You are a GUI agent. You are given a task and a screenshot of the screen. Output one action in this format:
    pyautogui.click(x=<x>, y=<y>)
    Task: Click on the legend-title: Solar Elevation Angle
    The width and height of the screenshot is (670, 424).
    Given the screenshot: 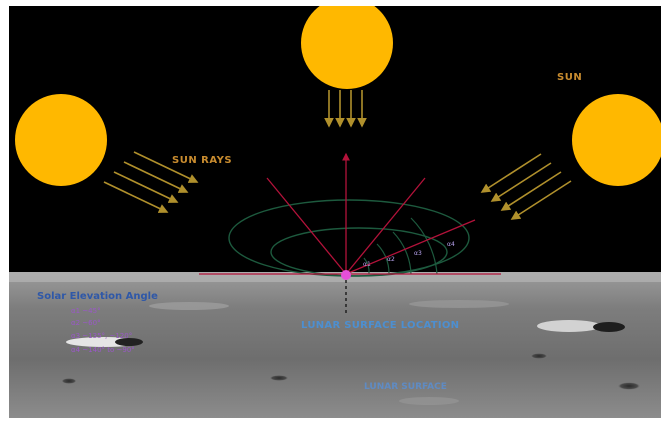 What is the action you would take?
    pyautogui.click(x=97, y=296)
    